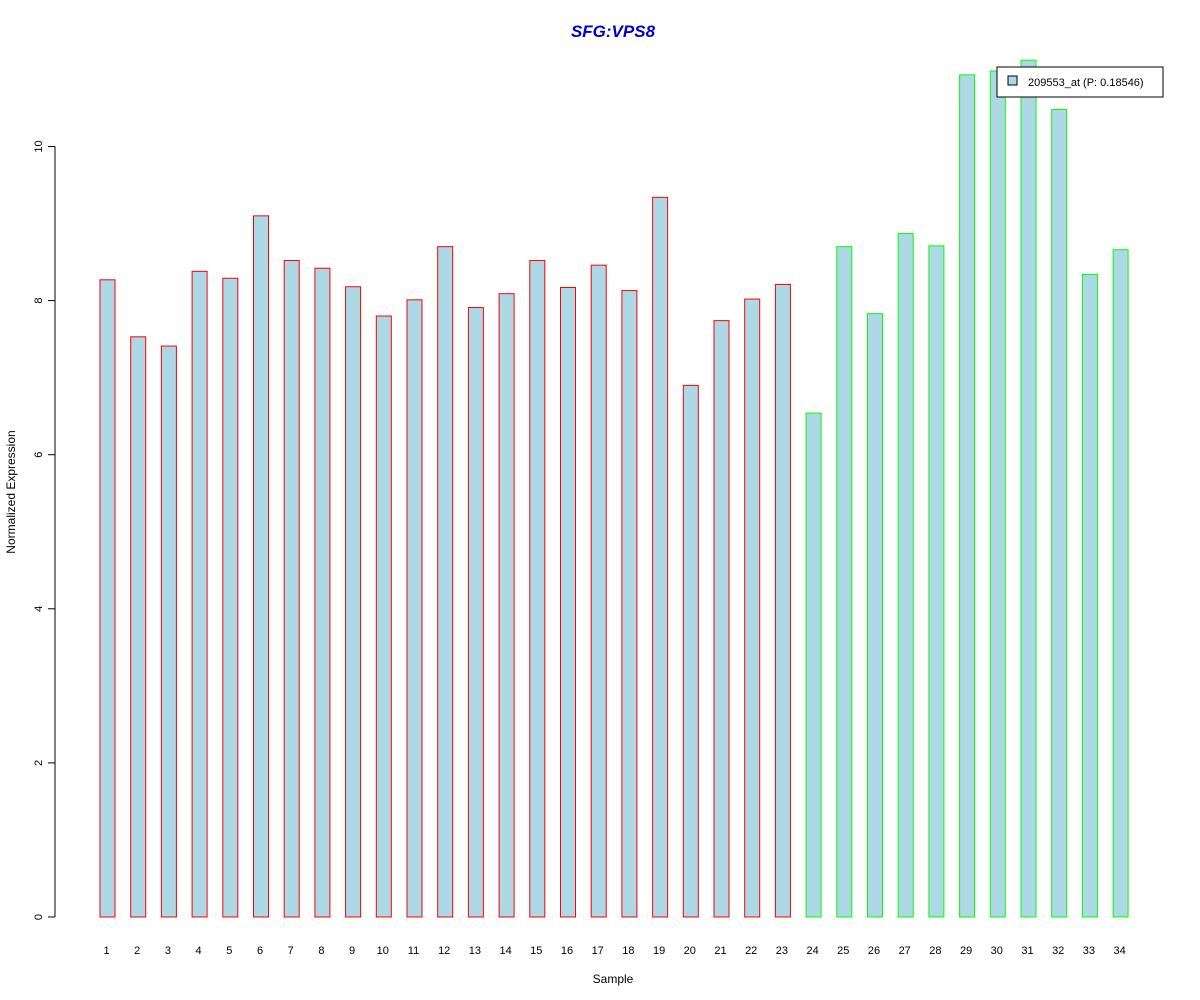  What do you see at coordinates (39, 763) in the screenshot?
I see `y-tick-label: 2` at bounding box center [39, 763].